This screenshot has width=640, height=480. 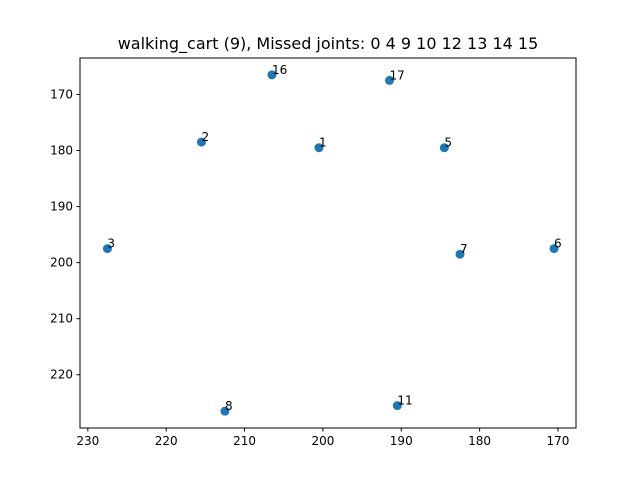 What do you see at coordinates (166, 441) in the screenshot?
I see `x-tick-label: 220` at bounding box center [166, 441].